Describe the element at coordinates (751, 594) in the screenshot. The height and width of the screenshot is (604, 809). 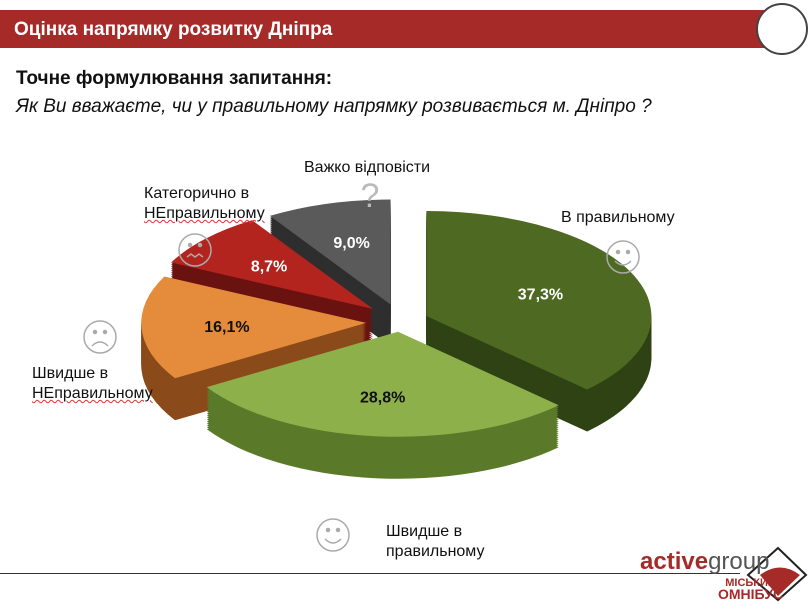
I see `logo-text: ОМНІБУС` at that location.